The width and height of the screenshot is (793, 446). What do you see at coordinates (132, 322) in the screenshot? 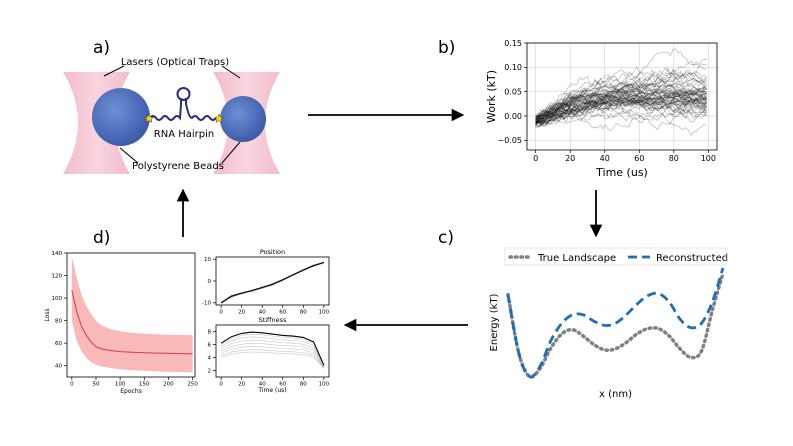
I see `loss-mean-line` at bounding box center [132, 322].